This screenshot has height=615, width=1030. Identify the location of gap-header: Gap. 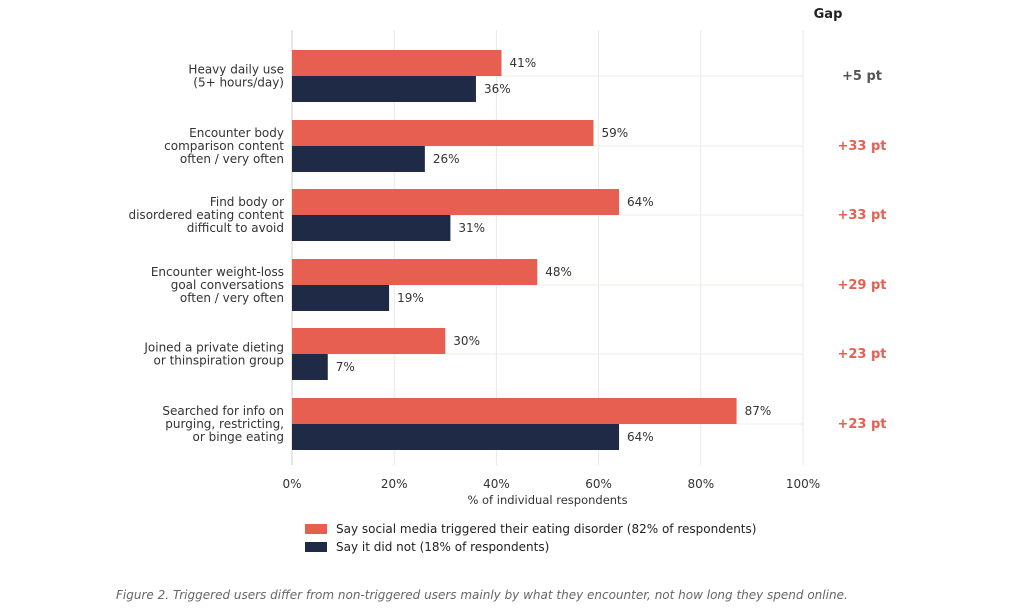
(828, 14).